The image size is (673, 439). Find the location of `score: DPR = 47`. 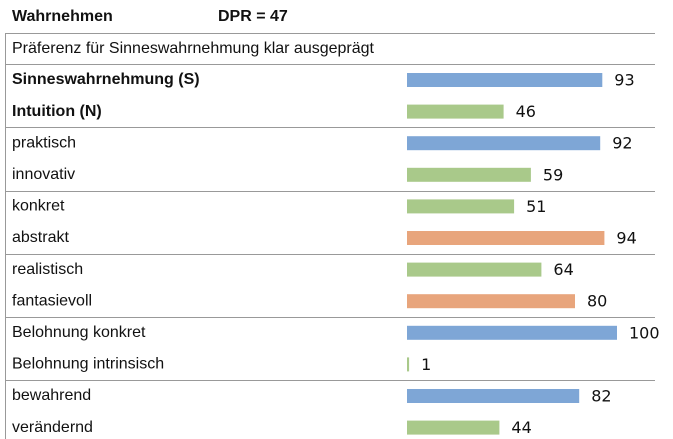

score: DPR = 47 is located at coordinates (253, 16).